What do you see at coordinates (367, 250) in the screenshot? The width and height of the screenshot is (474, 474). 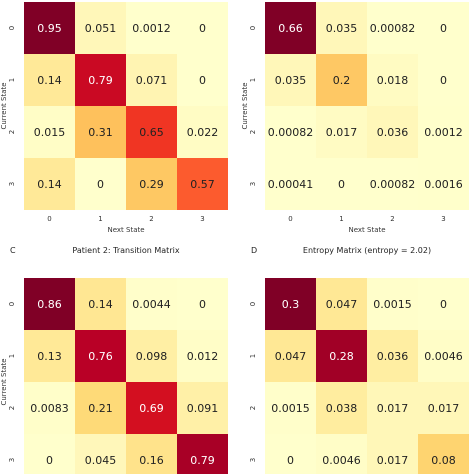 I see `panel-title: Entropy Matrix (entropy = 2.02)` at bounding box center [367, 250].